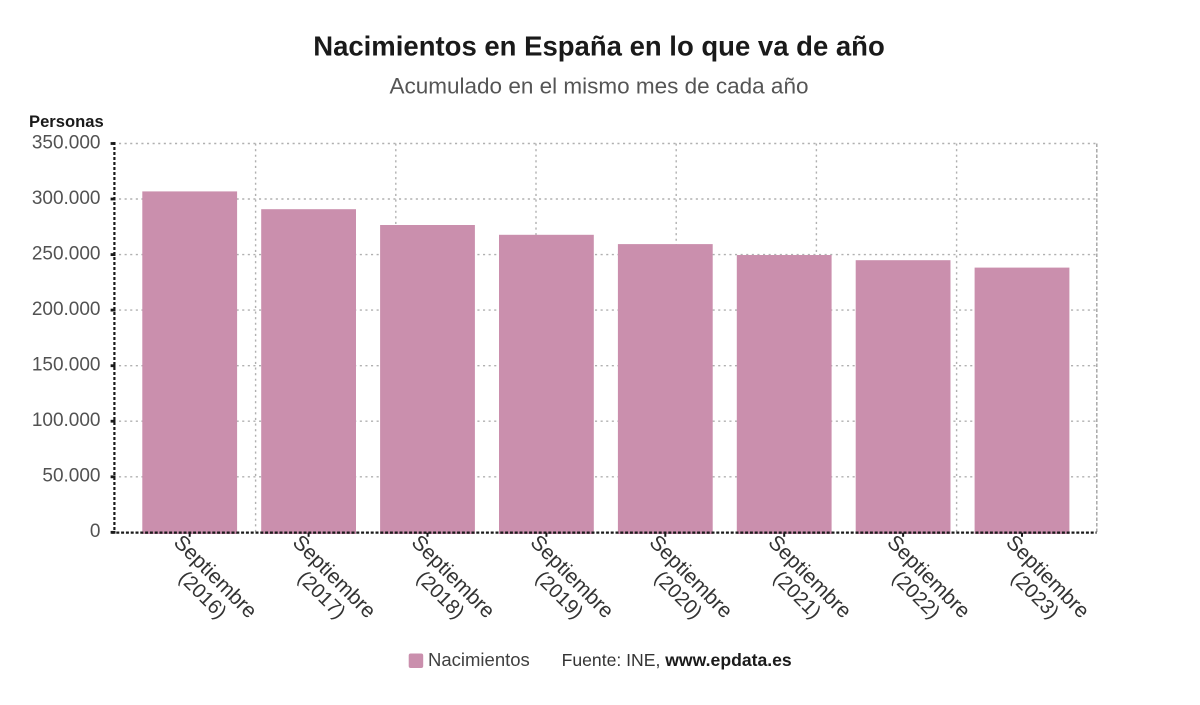 Image resolution: width=1200 pixels, height=705 pixels. I want to click on svg-text: 0, so click(95, 531).